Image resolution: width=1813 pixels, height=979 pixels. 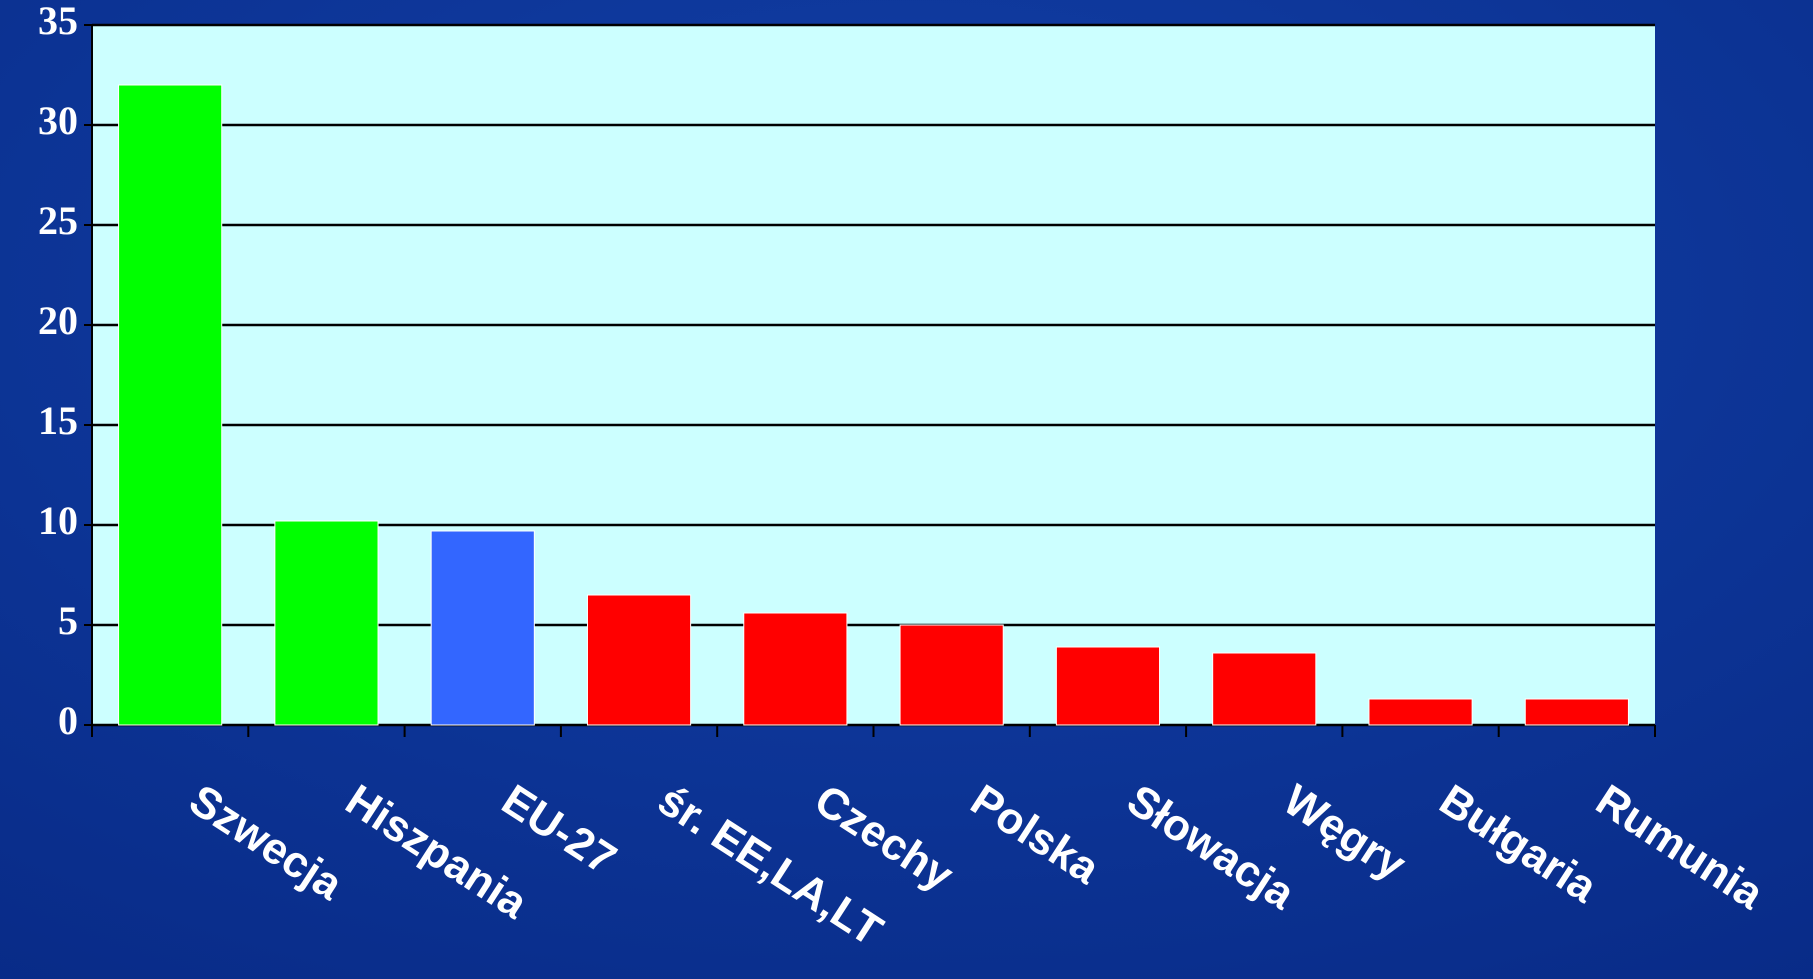 What do you see at coordinates (68, 720) in the screenshot?
I see `y-tick-label: 0` at bounding box center [68, 720].